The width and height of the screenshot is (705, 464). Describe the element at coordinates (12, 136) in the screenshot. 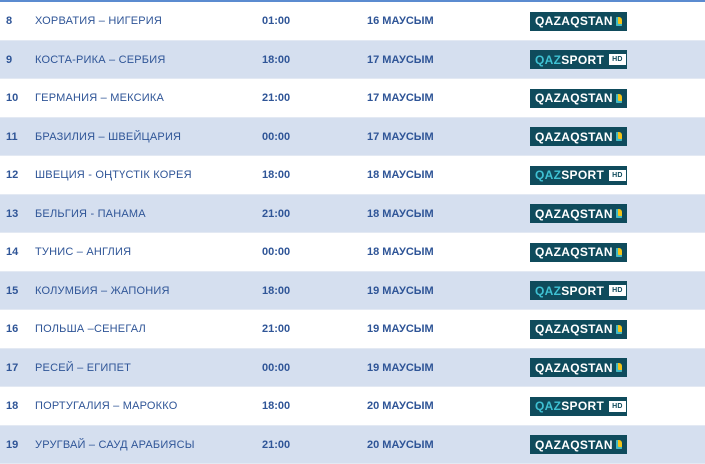

I see `match-number: 11` at that location.